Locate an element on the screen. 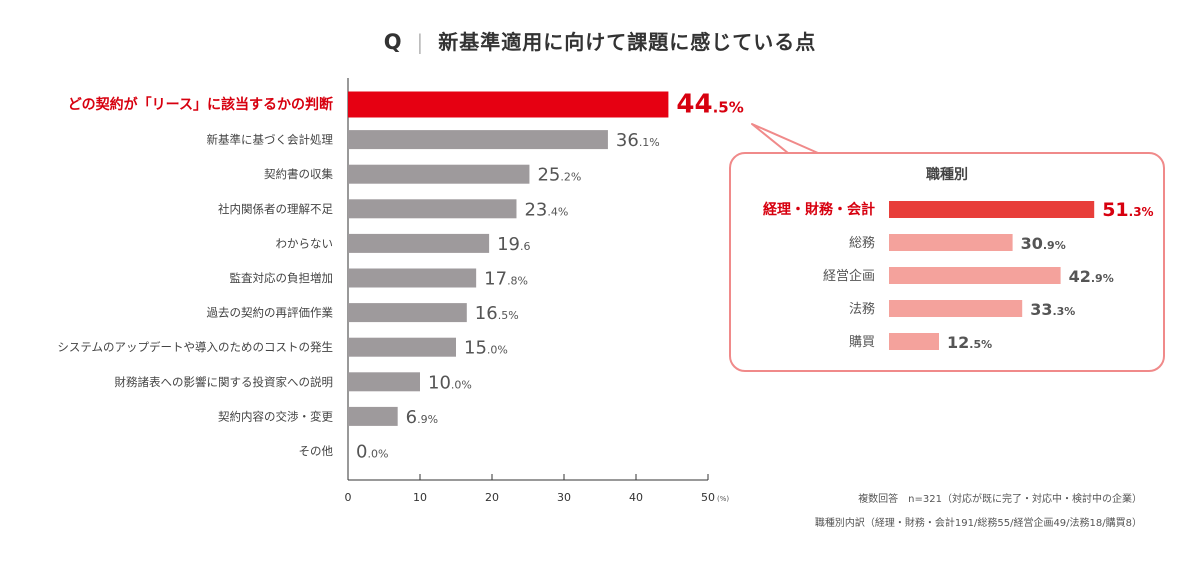 The height and width of the screenshot is (562, 1200). inset-category-label: 購買 is located at coordinates (862, 342).